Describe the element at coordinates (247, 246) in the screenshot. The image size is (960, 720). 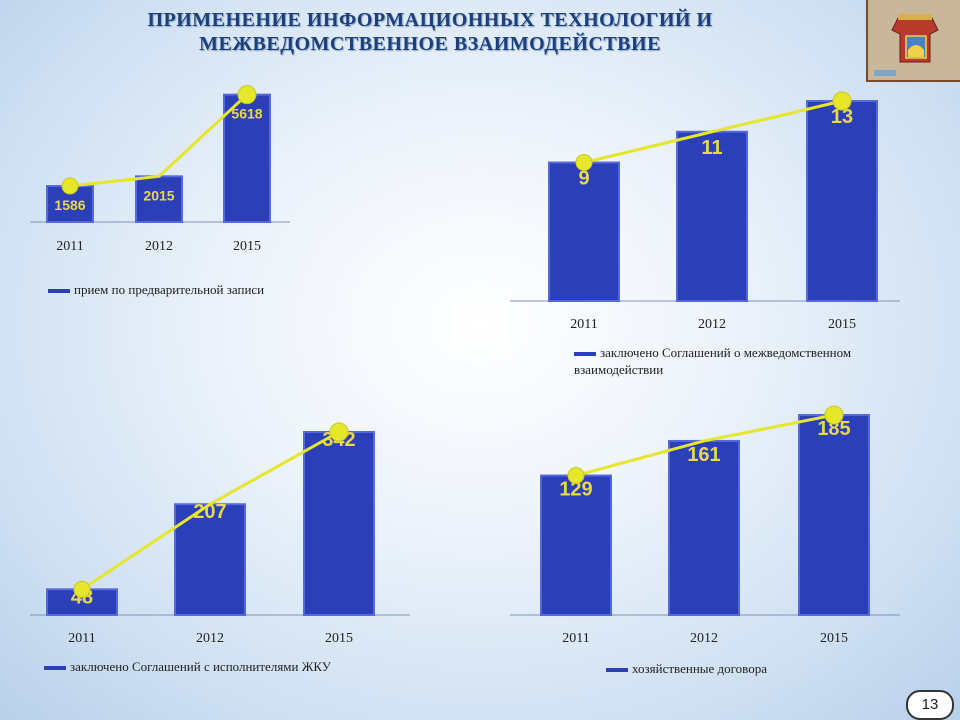
I see `chart-1-tick-label: 2015` at that location.